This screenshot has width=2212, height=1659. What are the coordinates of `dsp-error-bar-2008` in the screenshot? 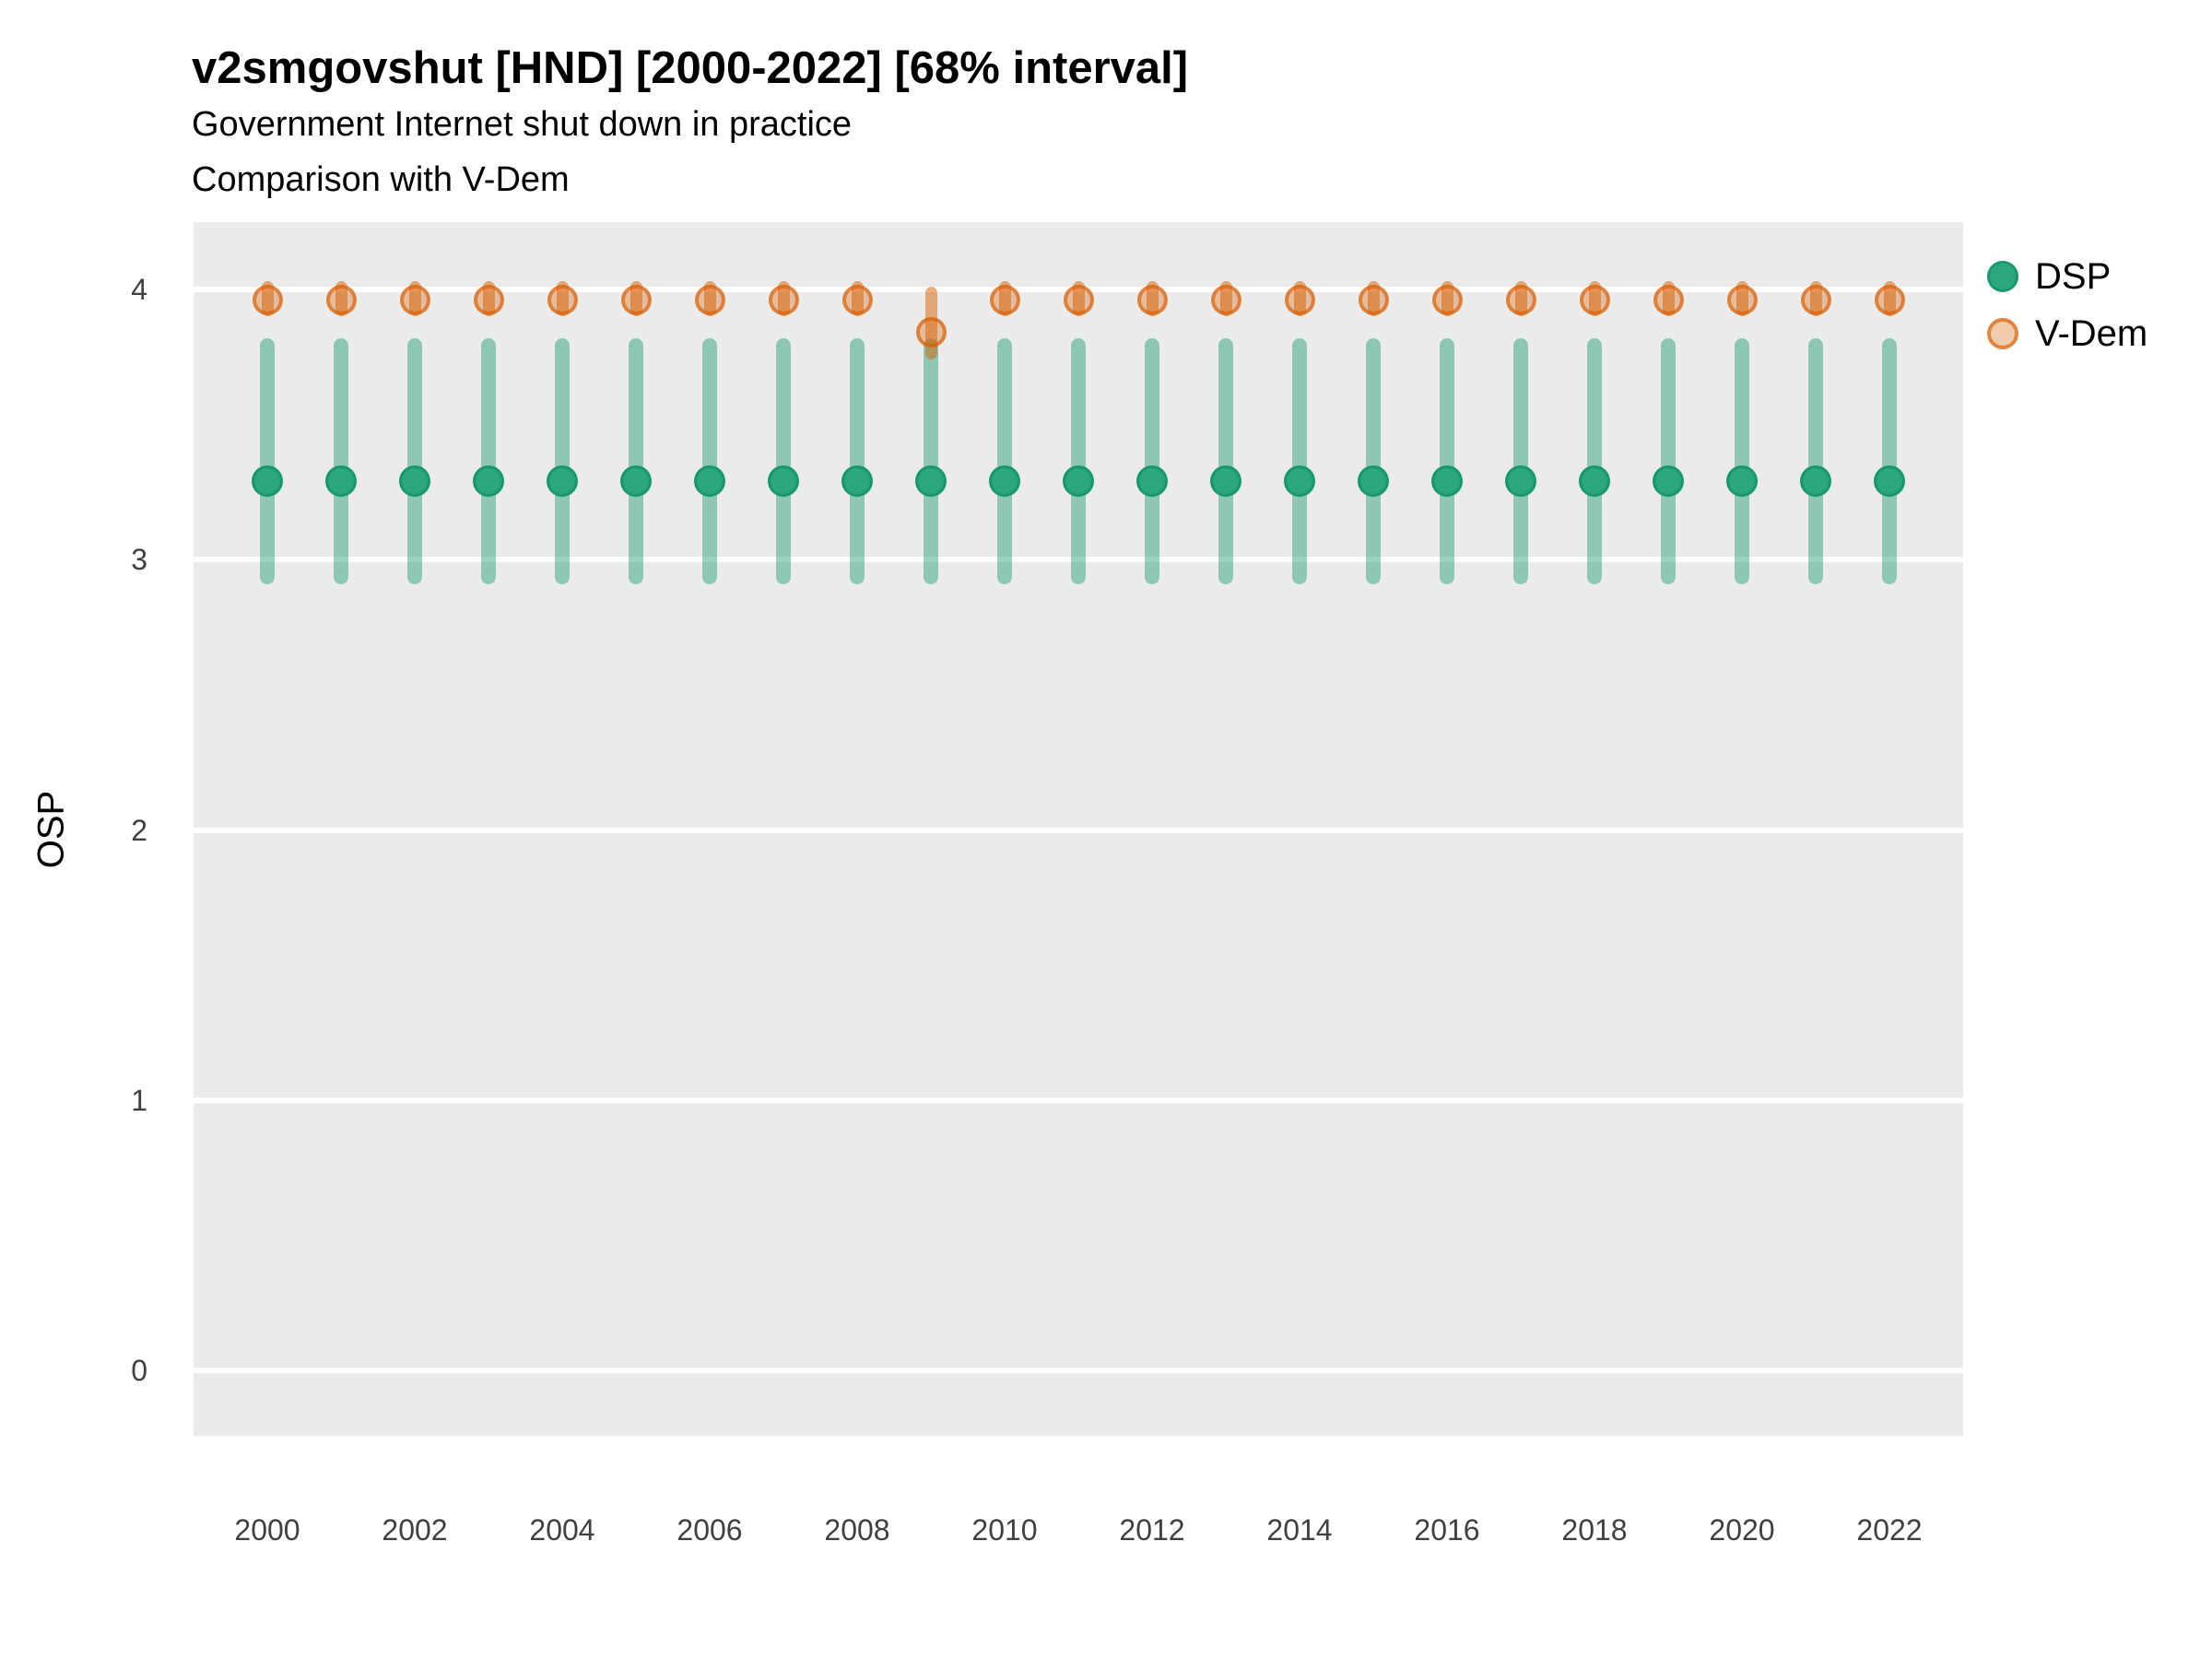 It's located at (857, 460).